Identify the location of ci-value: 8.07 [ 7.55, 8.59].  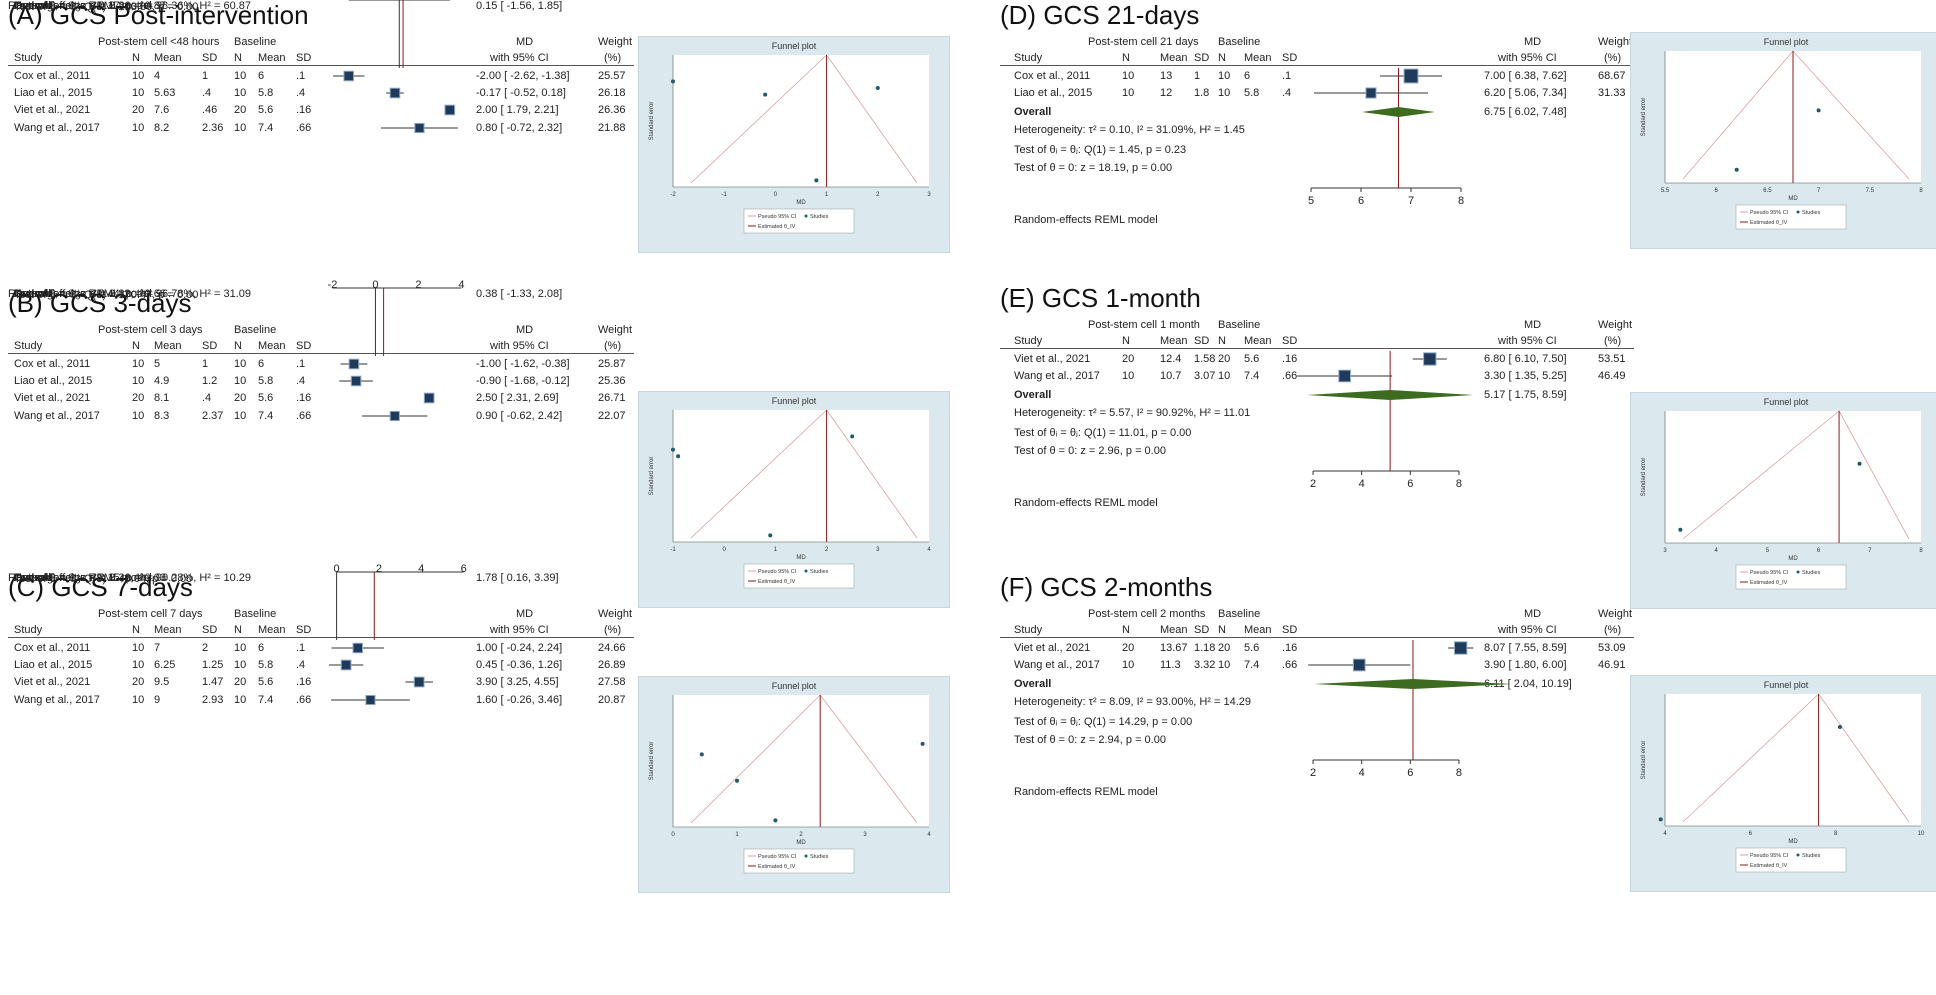
(1525, 648).